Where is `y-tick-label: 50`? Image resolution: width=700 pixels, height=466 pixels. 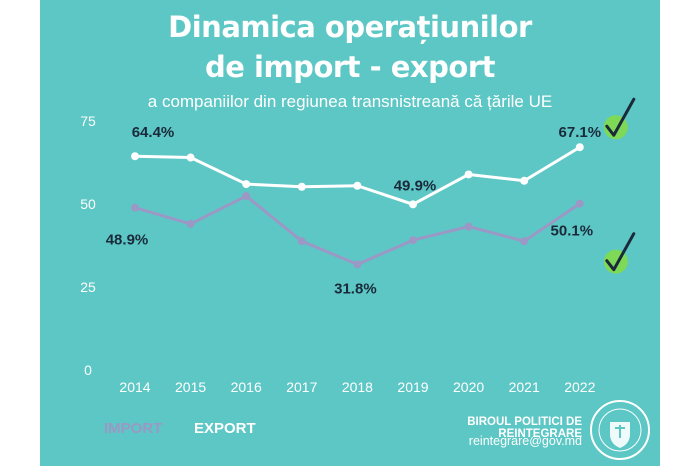
y-tick-label: 50 is located at coordinates (88, 204).